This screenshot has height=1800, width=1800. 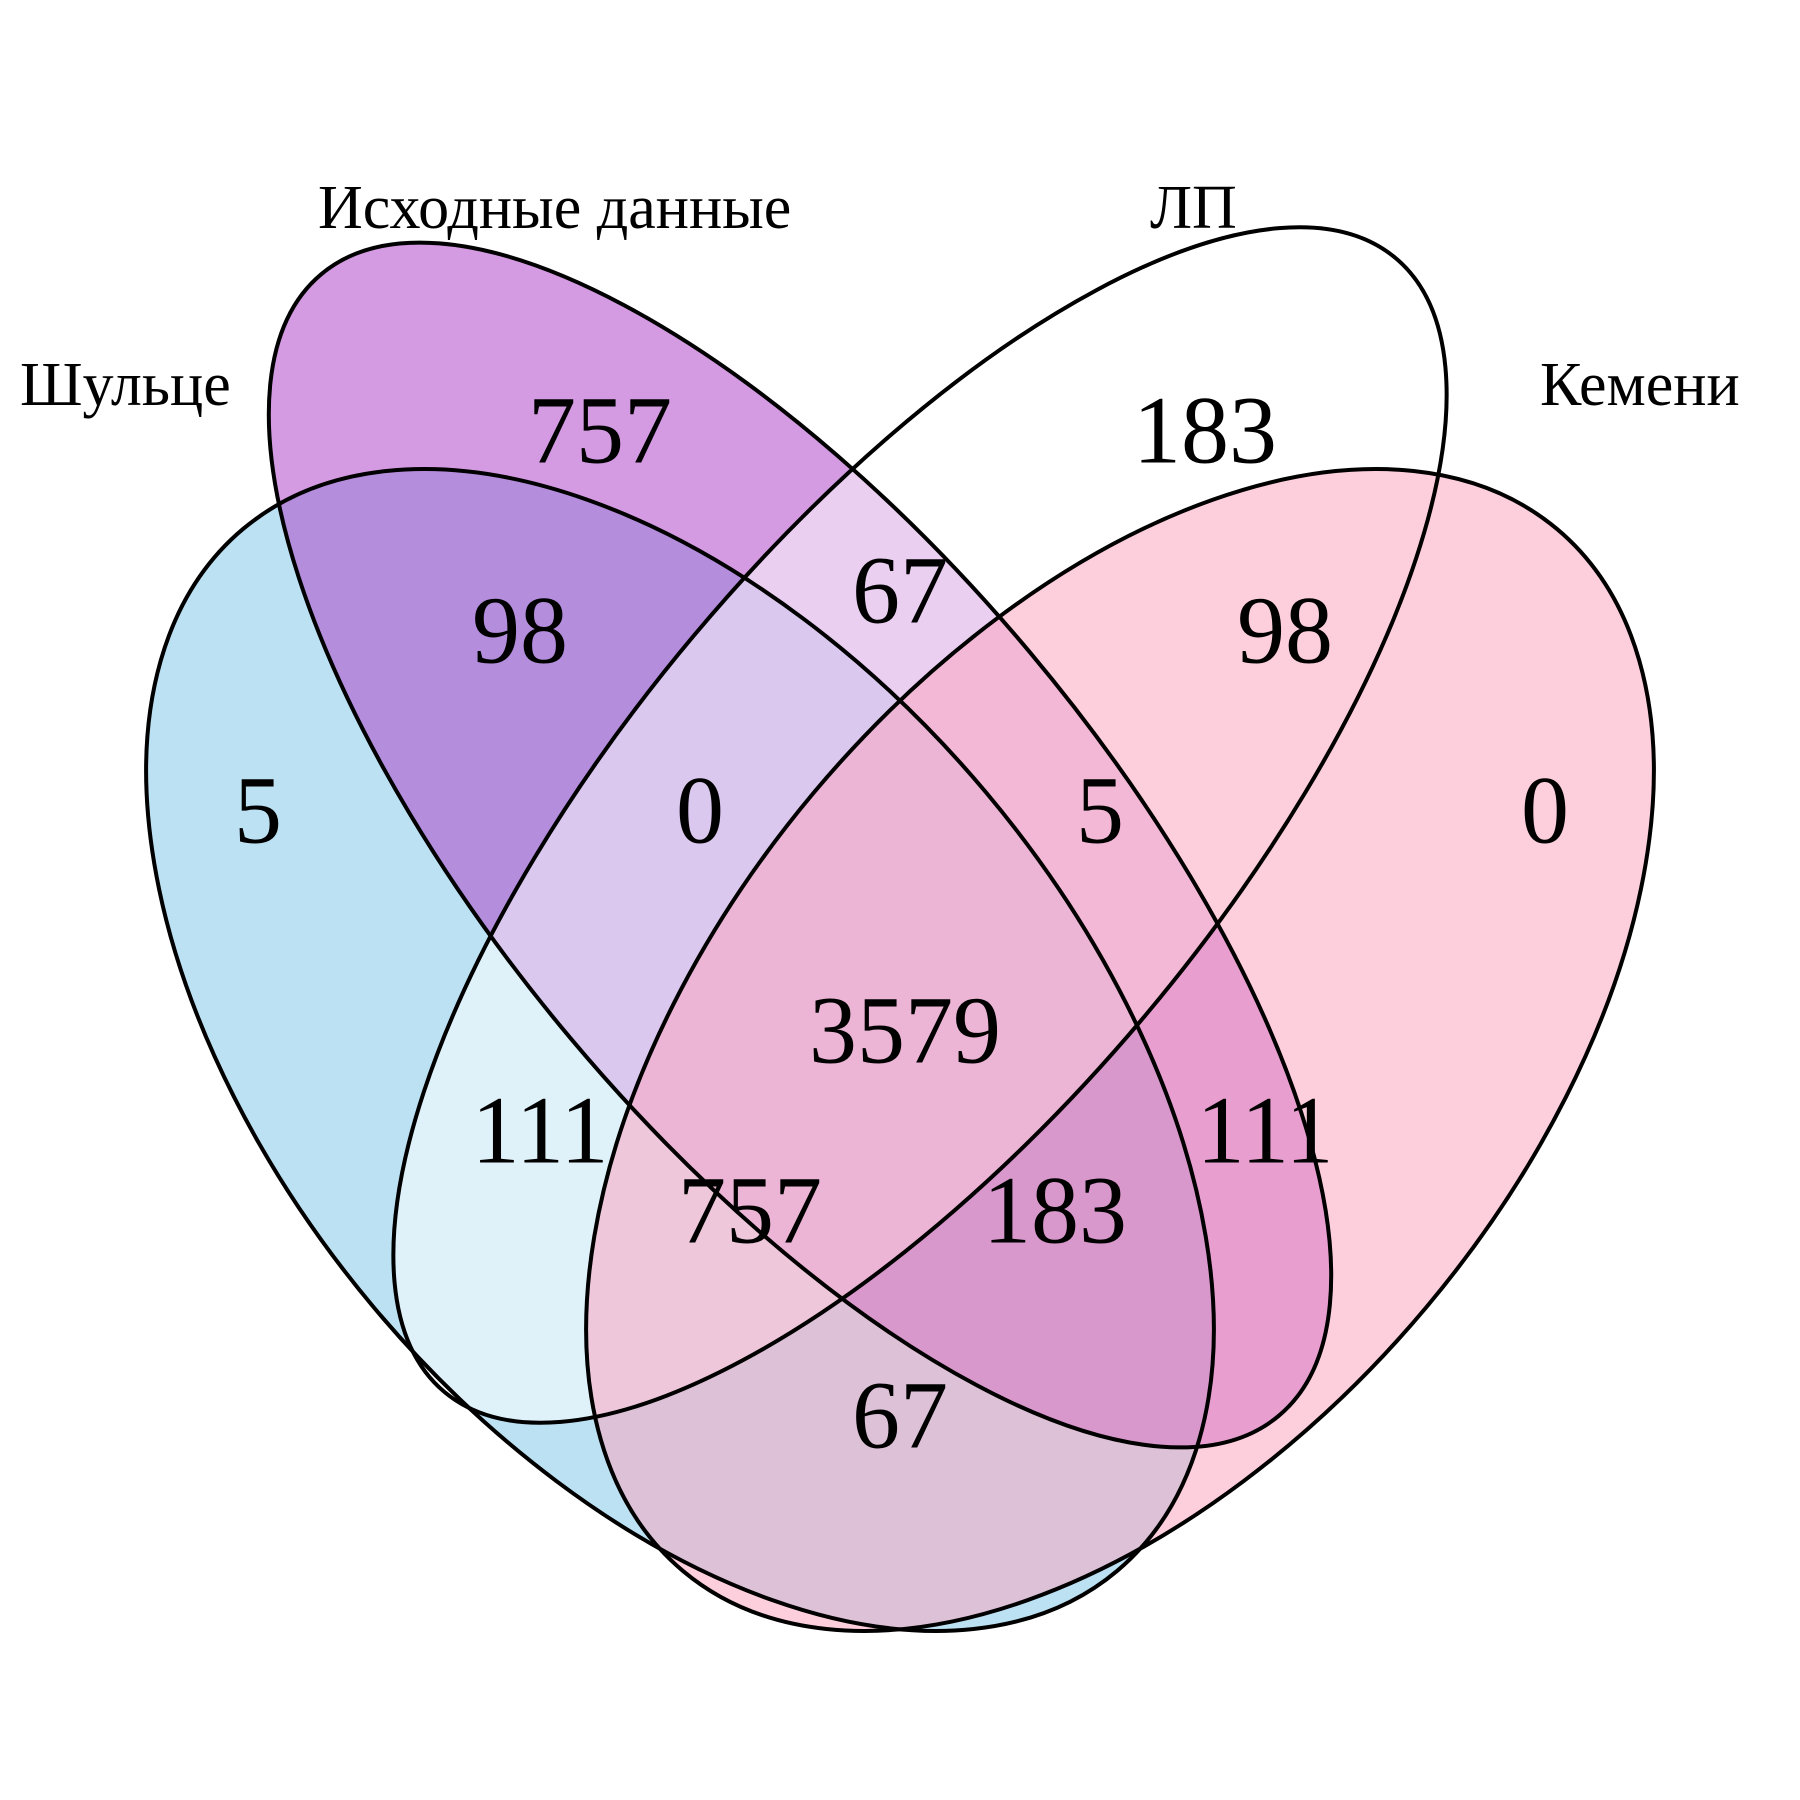 I want to click on count-source-lp: 67, so click(x=900, y=590).